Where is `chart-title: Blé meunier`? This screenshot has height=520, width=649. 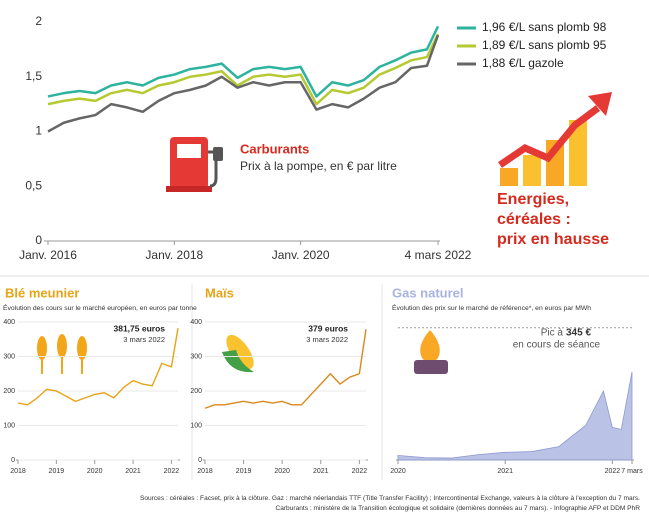
chart-title: Blé meunier is located at coordinates (42, 292).